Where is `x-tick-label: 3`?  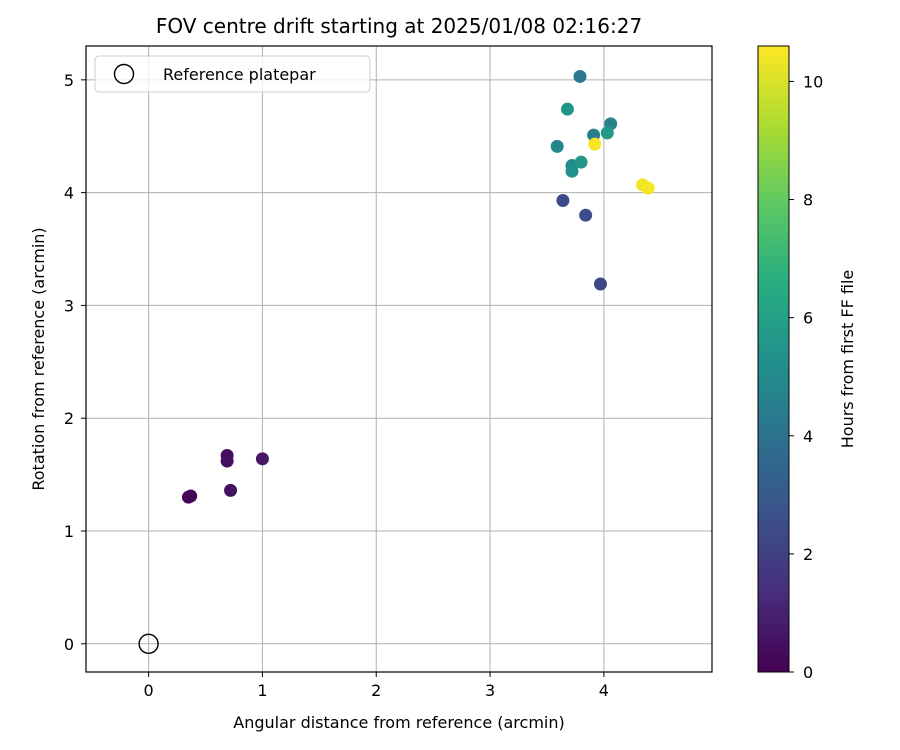 x-tick-label: 3 is located at coordinates (490, 690).